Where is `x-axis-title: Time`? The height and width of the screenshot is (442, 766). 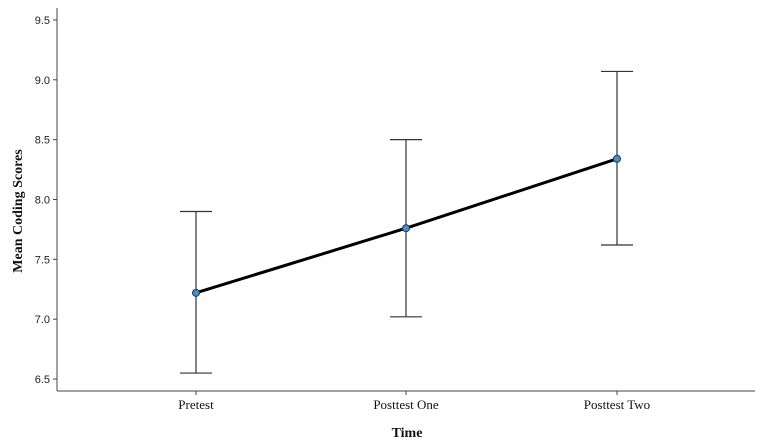
x-axis-title: Time is located at coordinates (407, 433).